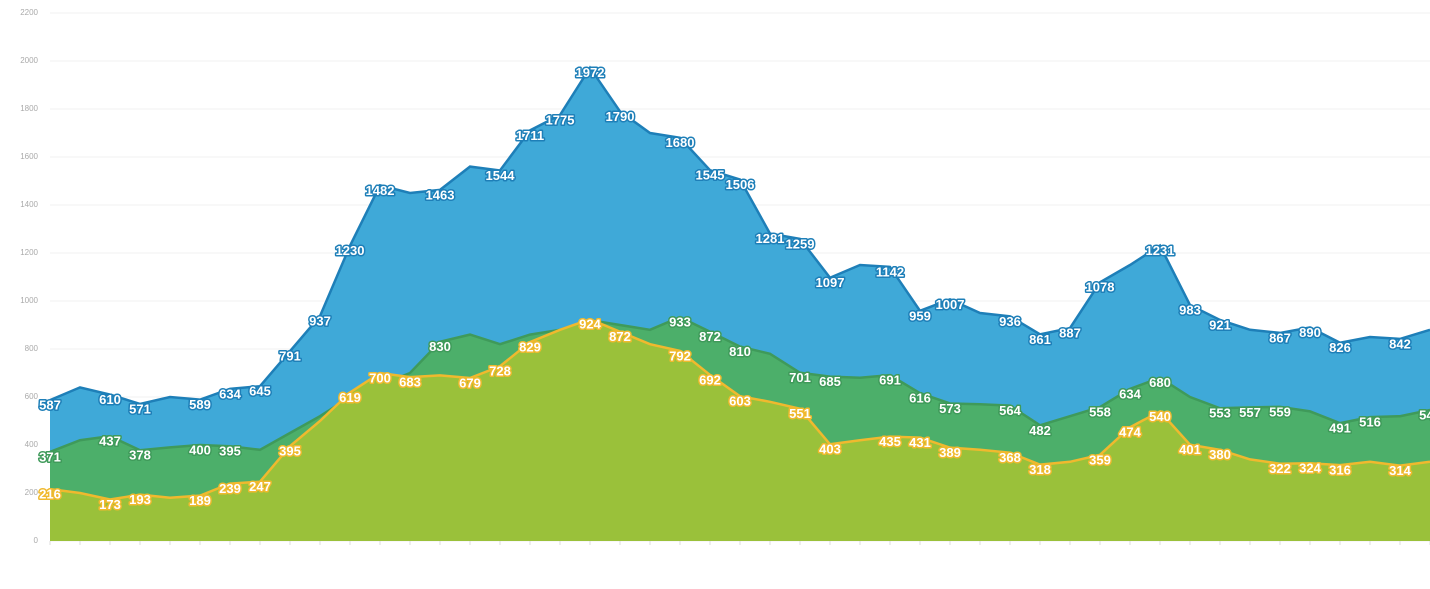 Image resolution: width=1430 pixels, height=589 pixels. Describe the element at coordinates (740, 401) in the screenshot. I see `value-label: 603` at that location.